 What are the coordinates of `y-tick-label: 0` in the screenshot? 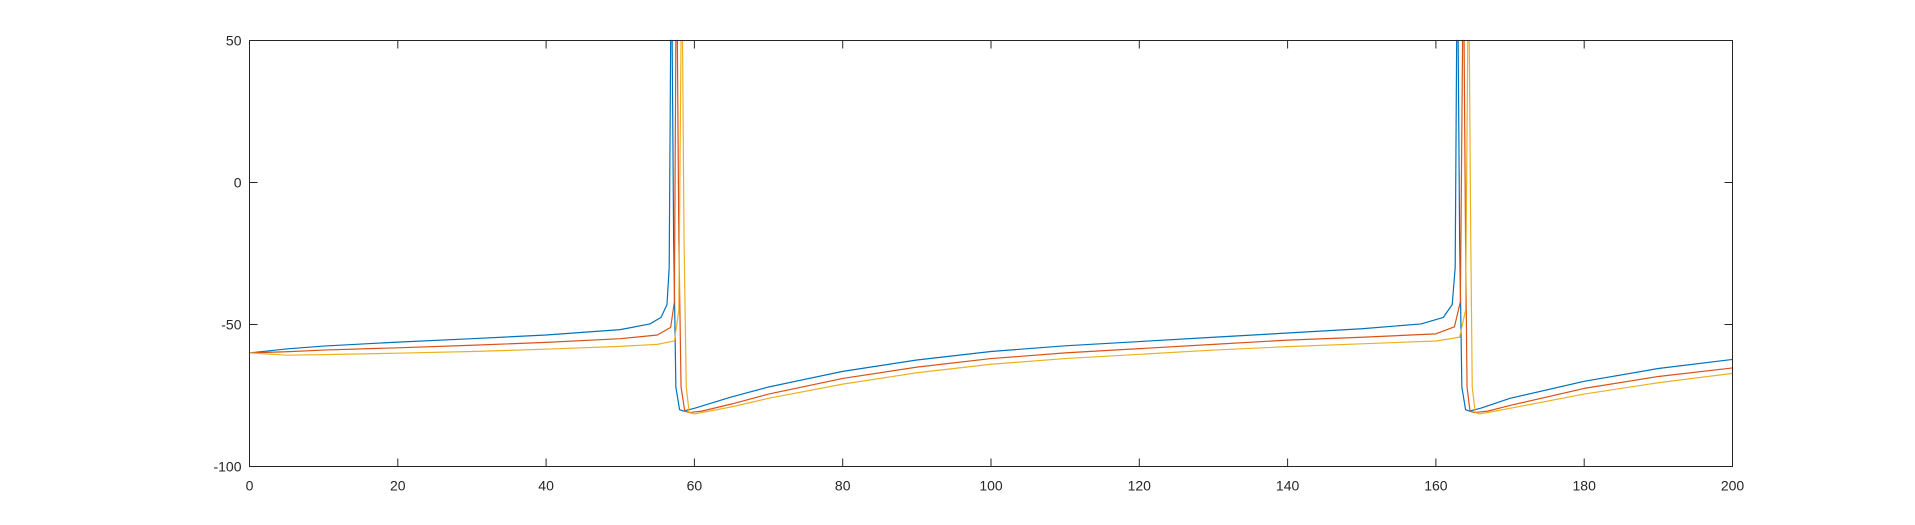 It's located at (238, 183).